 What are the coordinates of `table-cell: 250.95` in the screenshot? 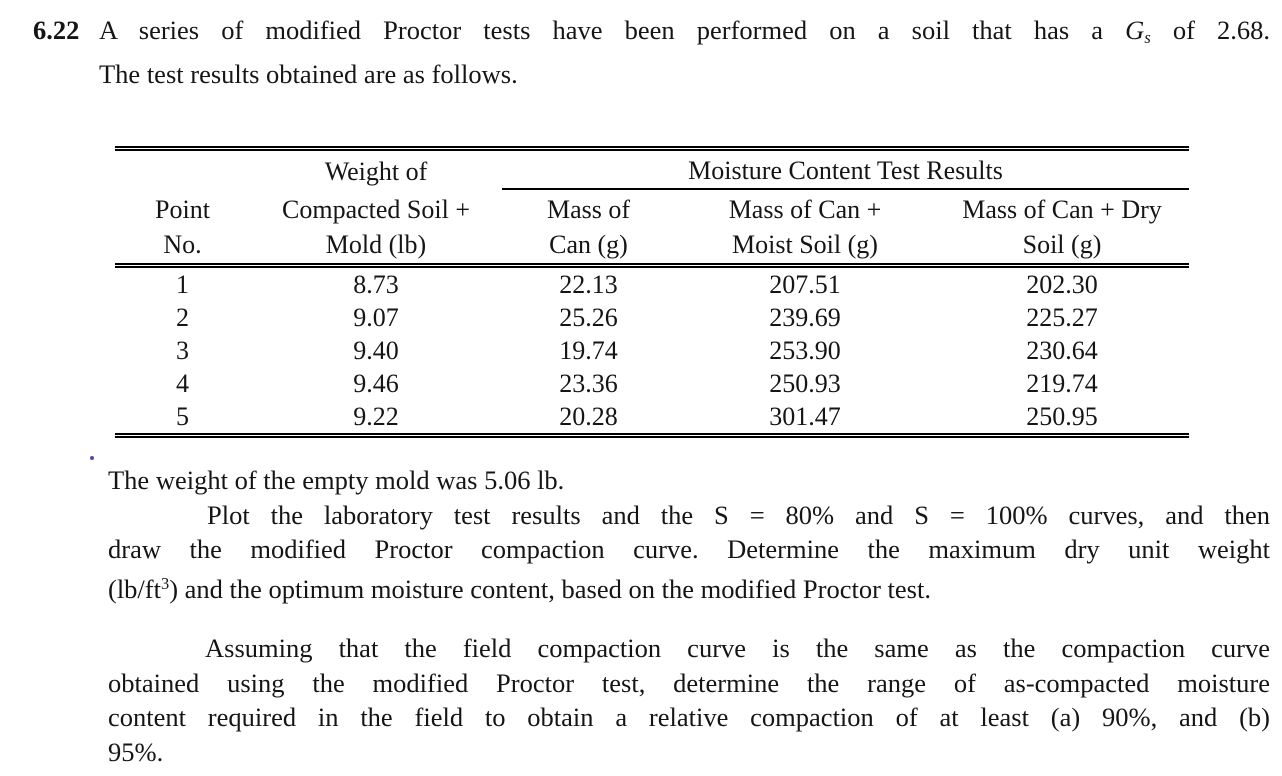 It's located at (1062, 416).